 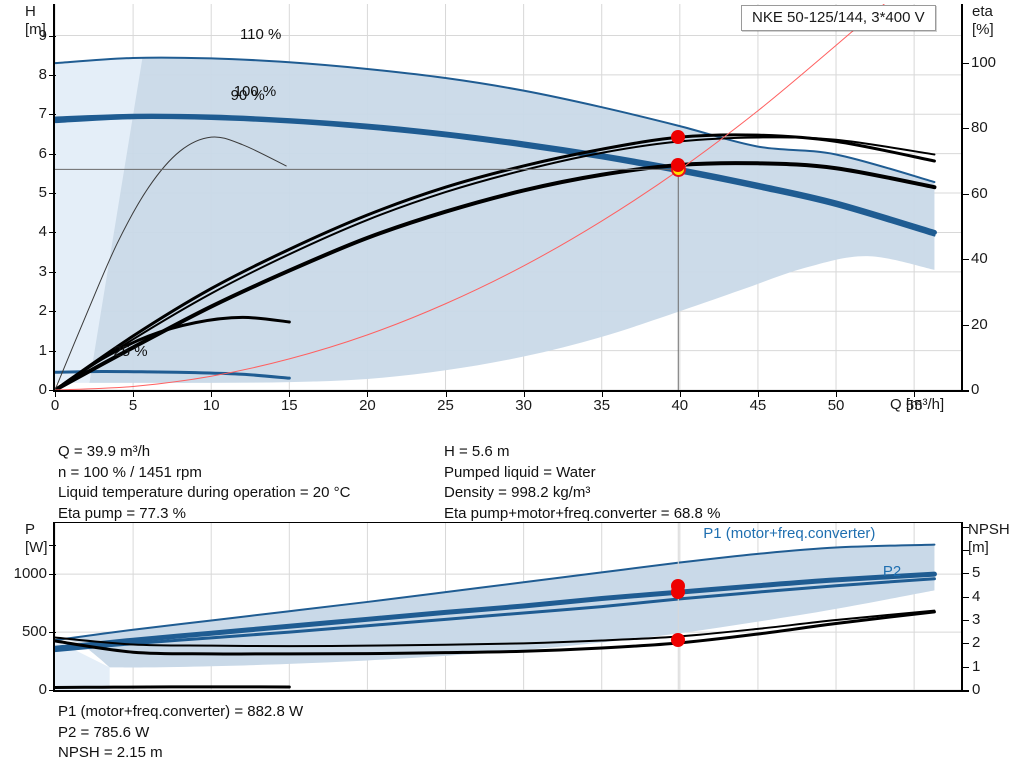 What do you see at coordinates (171, 263) in the screenshot?
I see `curve-eta-thin-low-speed-` at bounding box center [171, 263].